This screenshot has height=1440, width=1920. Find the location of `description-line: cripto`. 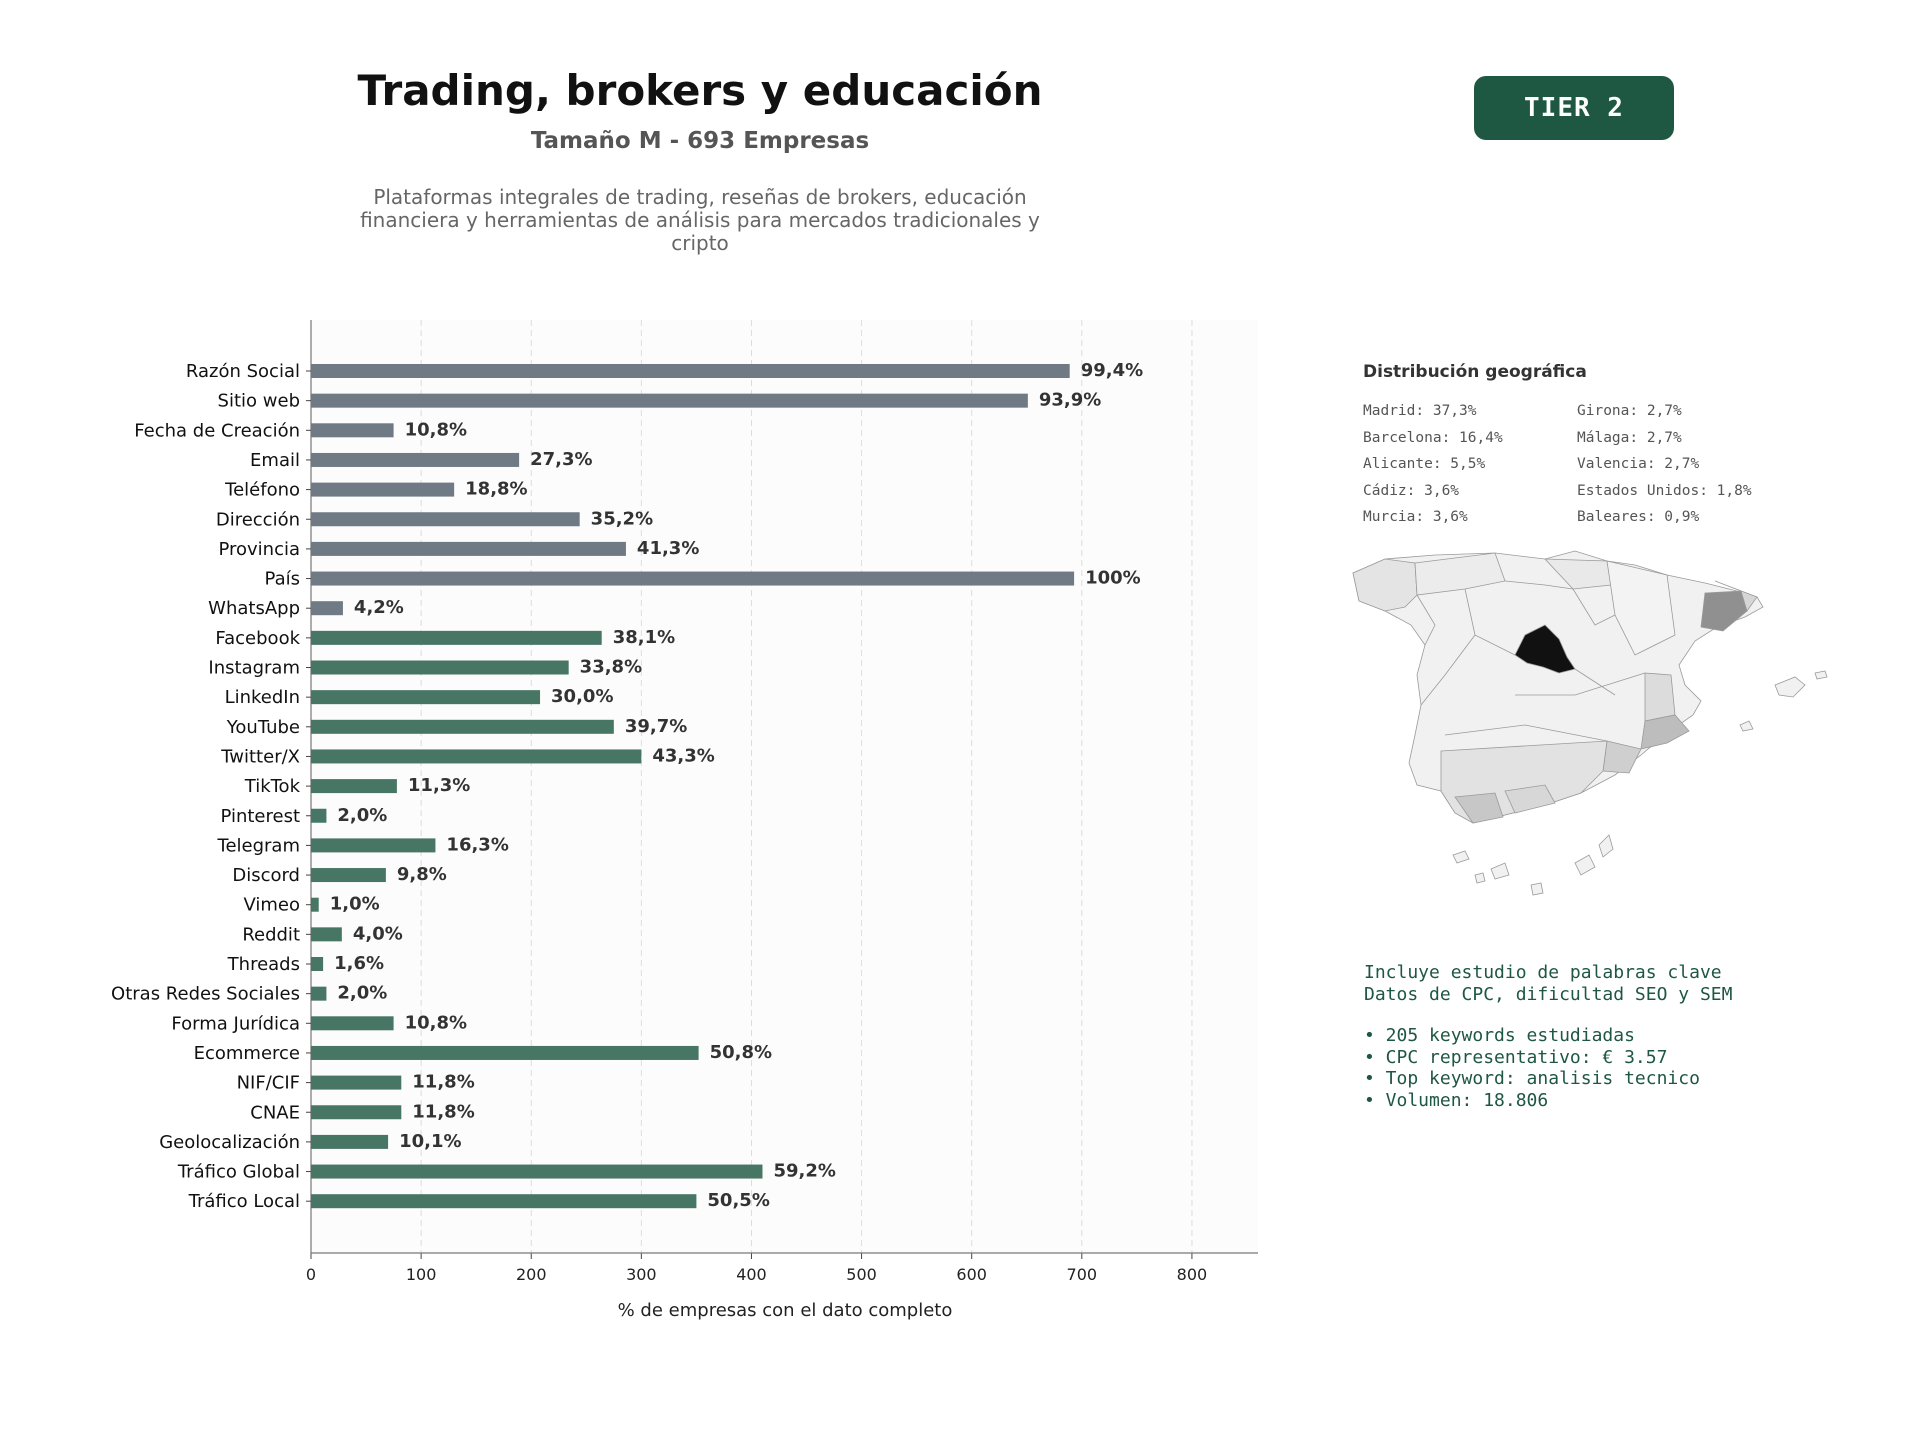

description-line: cripto is located at coordinates (700, 243).